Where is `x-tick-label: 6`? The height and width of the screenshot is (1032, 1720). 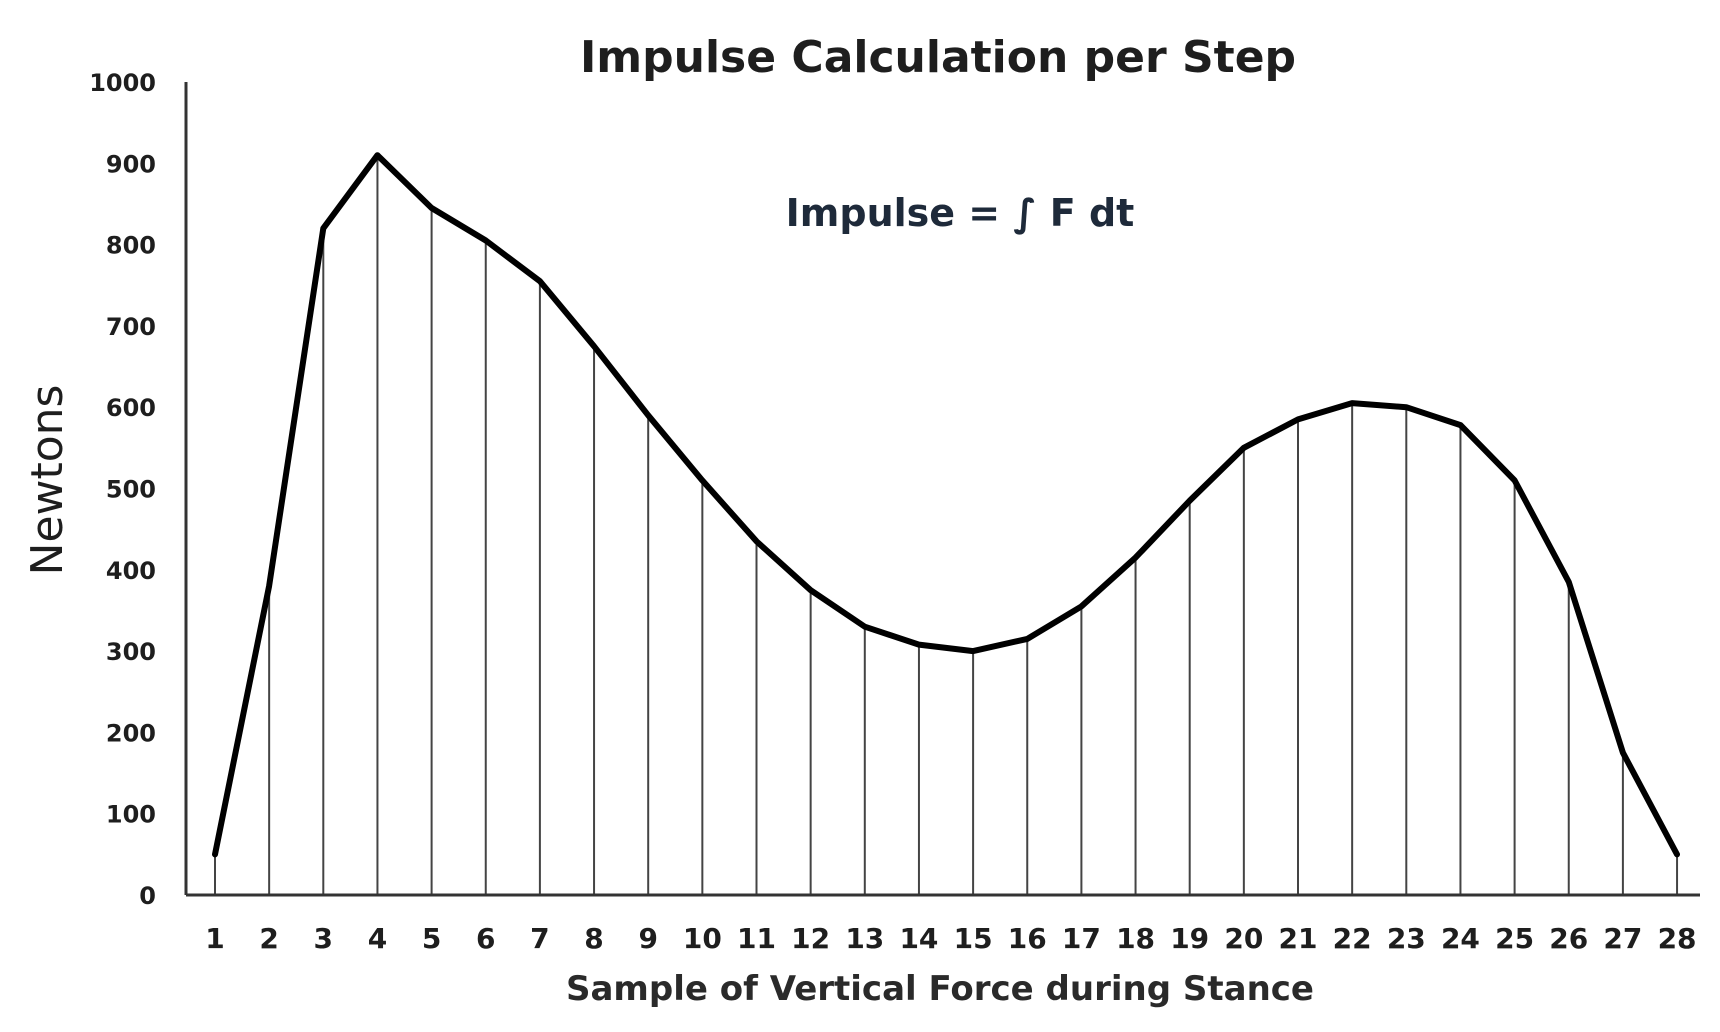
x-tick-label: 6 is located at coordinates (485, 938).